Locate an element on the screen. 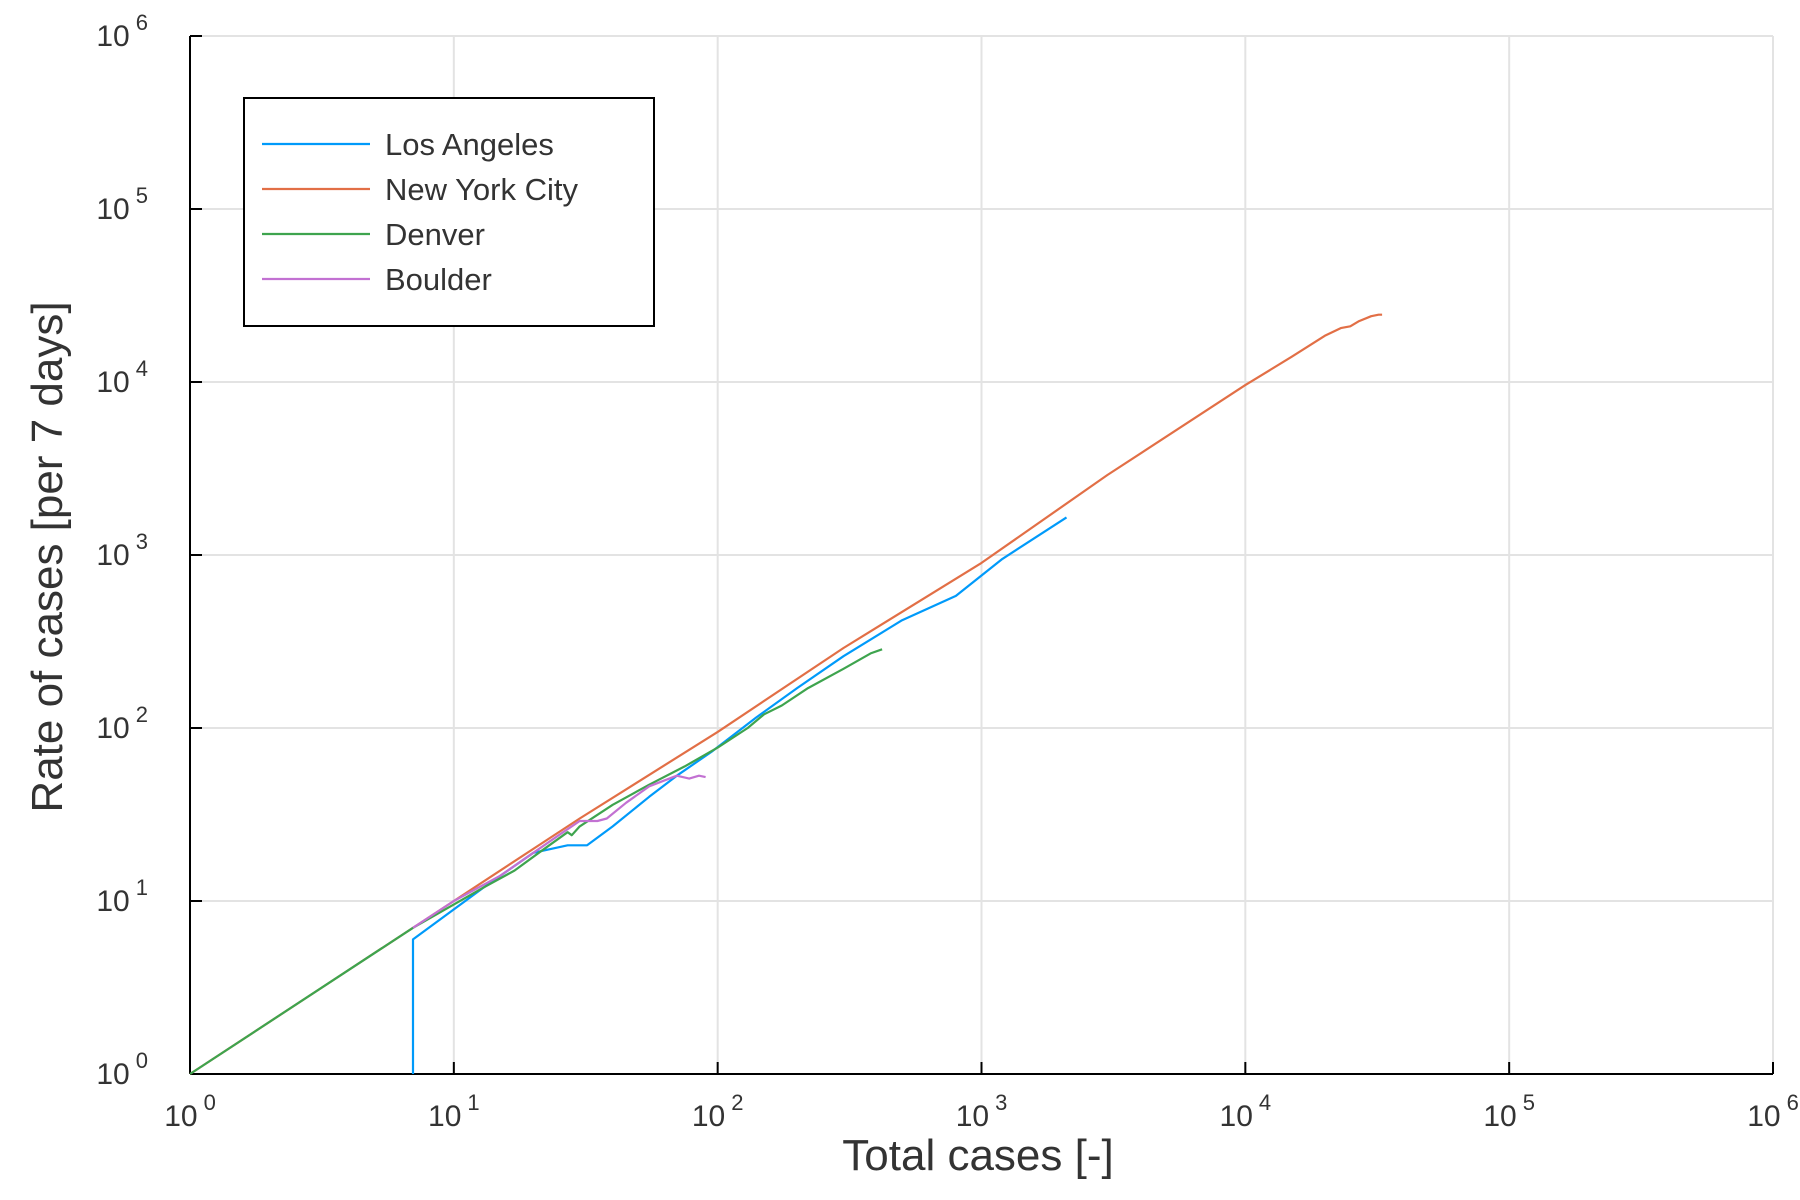 Image resolution: width=1800 pixels, height=1200 pixels. legend: Los Angeles New York City Denver Boulder is located at coordinates (449, 212).